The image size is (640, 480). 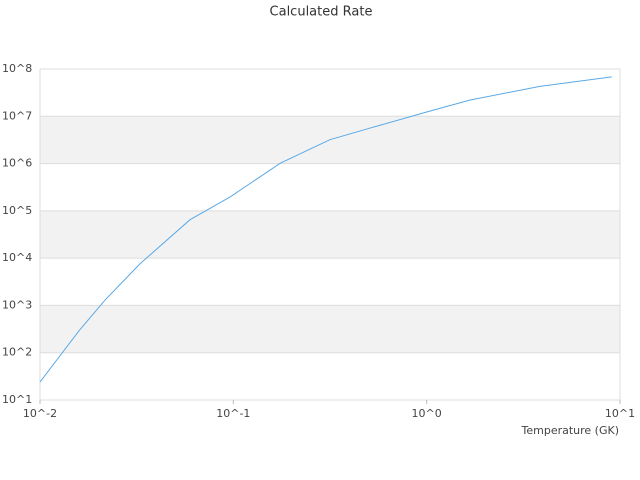 What do you see at coordinates (570, 430) in the screenshot?
I see `x-axis-label: Temperature (GK)` at bounding box center [570, 430].